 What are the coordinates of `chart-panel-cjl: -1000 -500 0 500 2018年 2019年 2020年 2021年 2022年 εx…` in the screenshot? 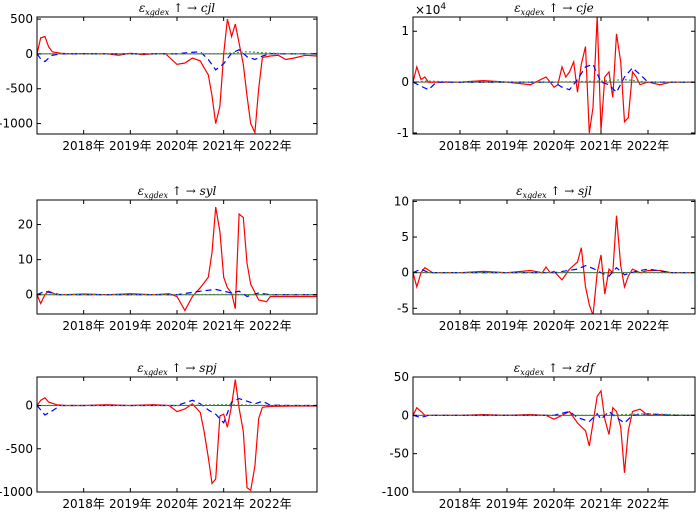 It's located at (159, 77).